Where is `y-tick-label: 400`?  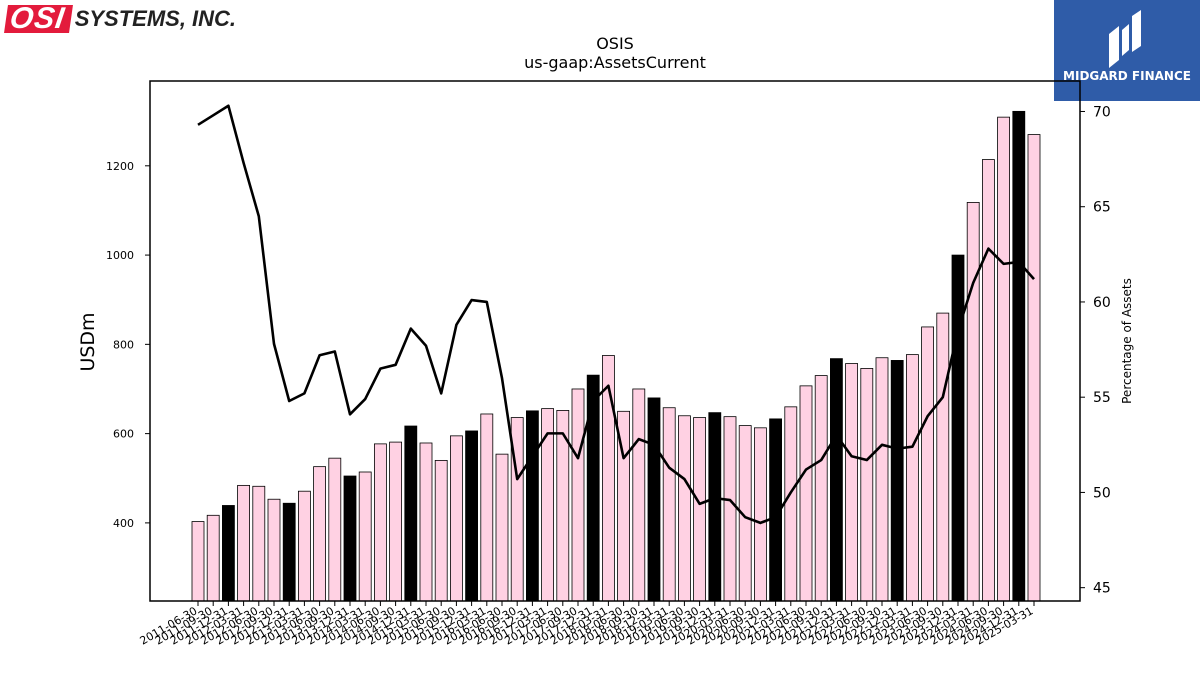 y-tick-label: 400 is located at coordinates (123, 523).